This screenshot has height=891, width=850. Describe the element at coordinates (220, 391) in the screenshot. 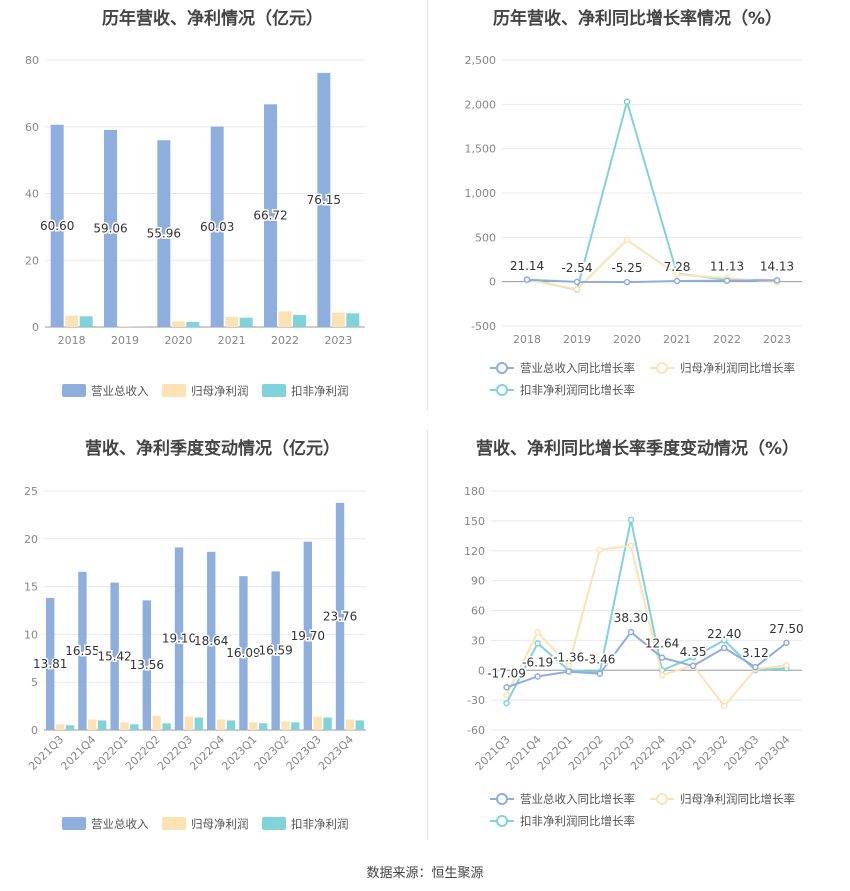

I see `legend-label: 归母净利润` at that location.